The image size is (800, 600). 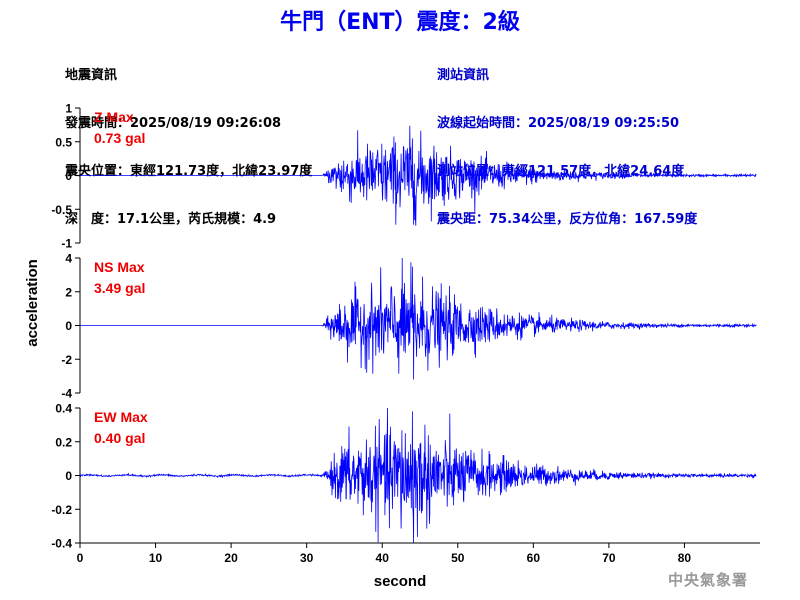 What do you see at coordinates (171, 219) in the screenshot?
I see `quake-depth-magnitude: 深 度：17.1公里，芮氏規模：4.9` at bounding box center [171, 219].